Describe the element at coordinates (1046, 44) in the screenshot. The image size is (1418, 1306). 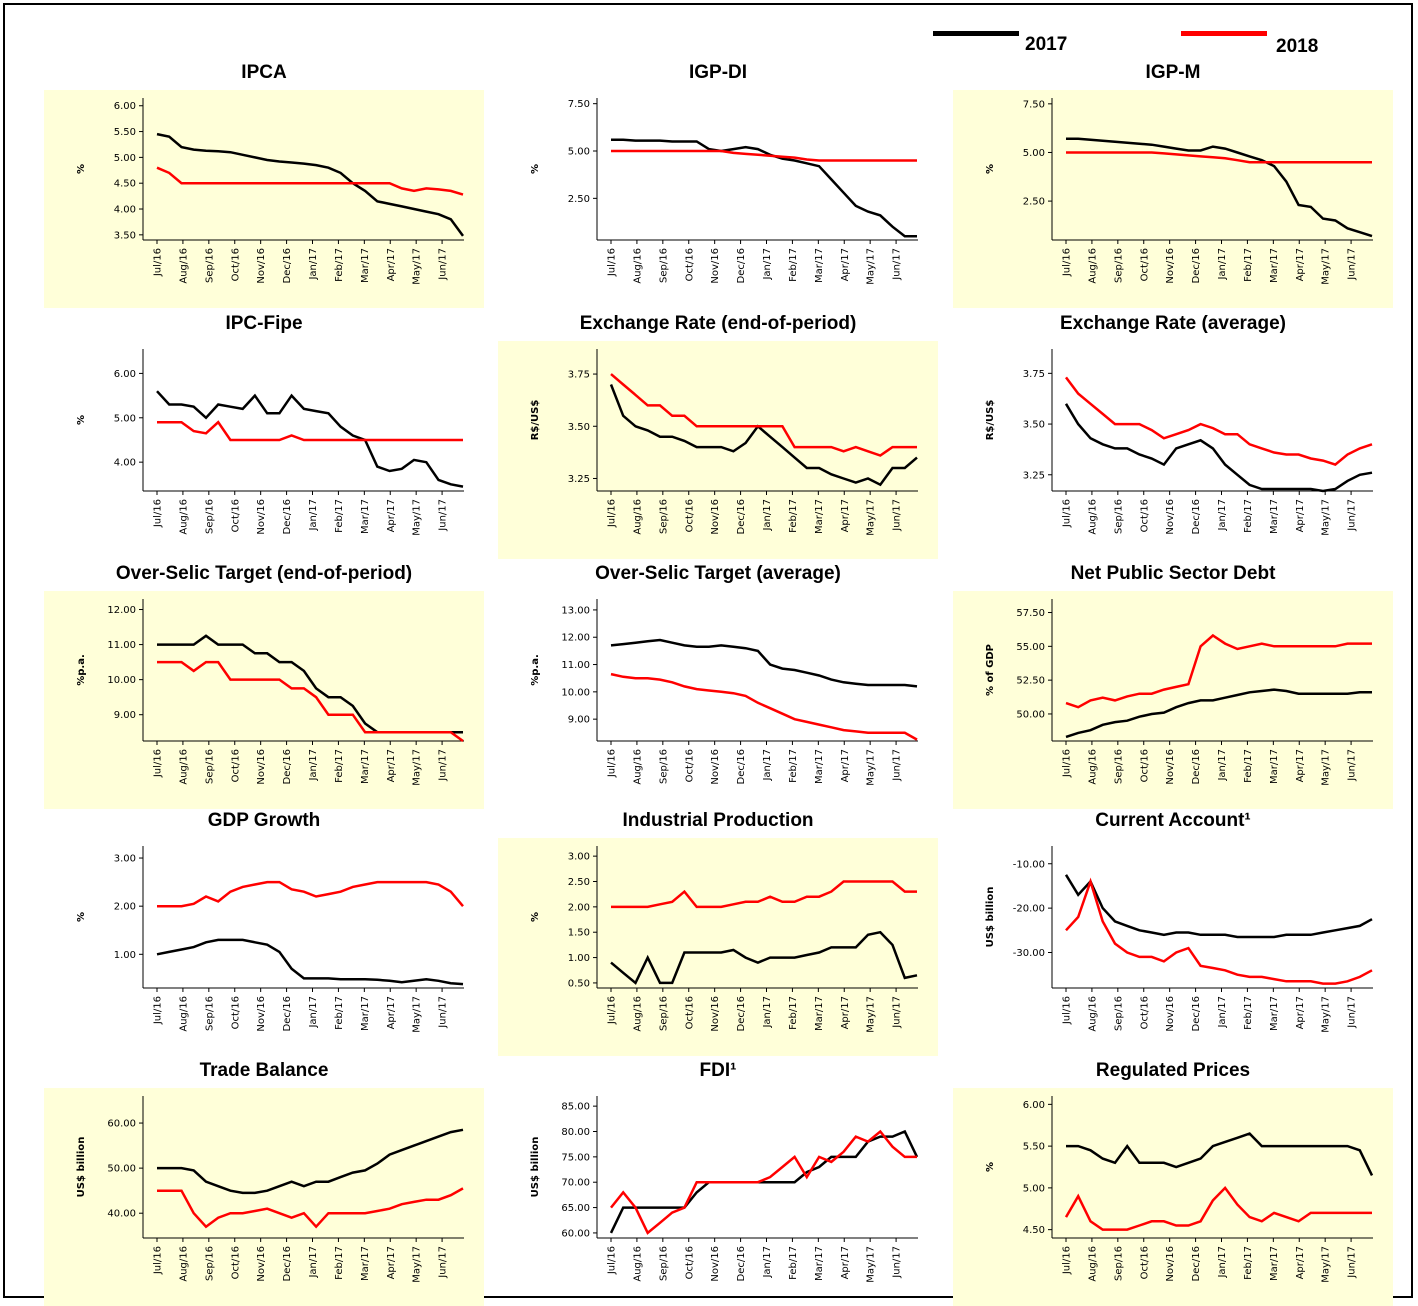
I see `legend-label-2017: 2017` at that location.